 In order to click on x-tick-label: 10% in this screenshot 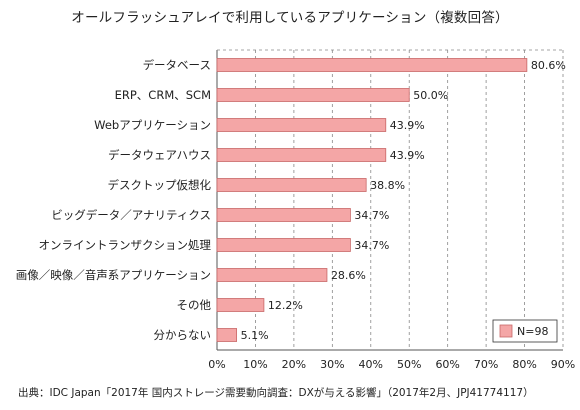, I will do `click(255, 364)`.